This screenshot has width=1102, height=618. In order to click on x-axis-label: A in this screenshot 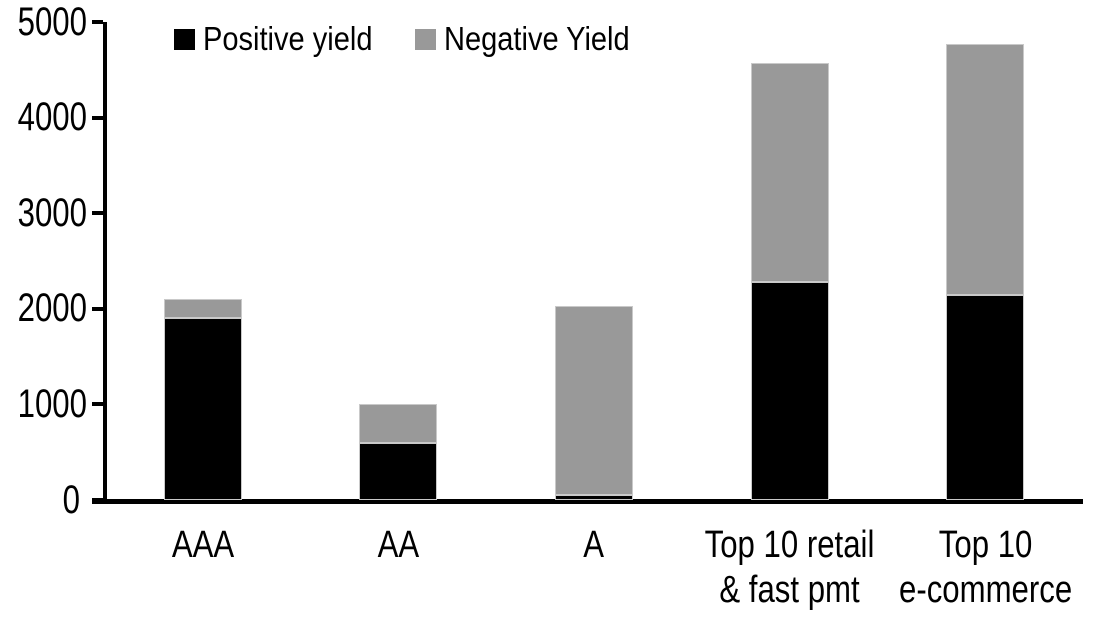, I will do `click(594, 545)`.